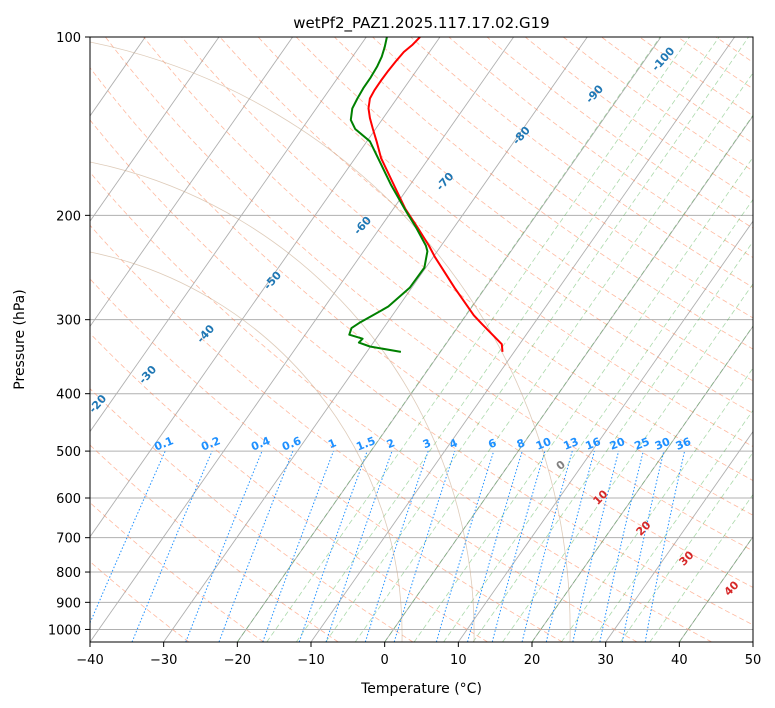 The image size is (775, 708). What do you see at coordinates (68, 38) in the screenshot?
I see `y-tick-label: 100` at bounding box center [68, 38].